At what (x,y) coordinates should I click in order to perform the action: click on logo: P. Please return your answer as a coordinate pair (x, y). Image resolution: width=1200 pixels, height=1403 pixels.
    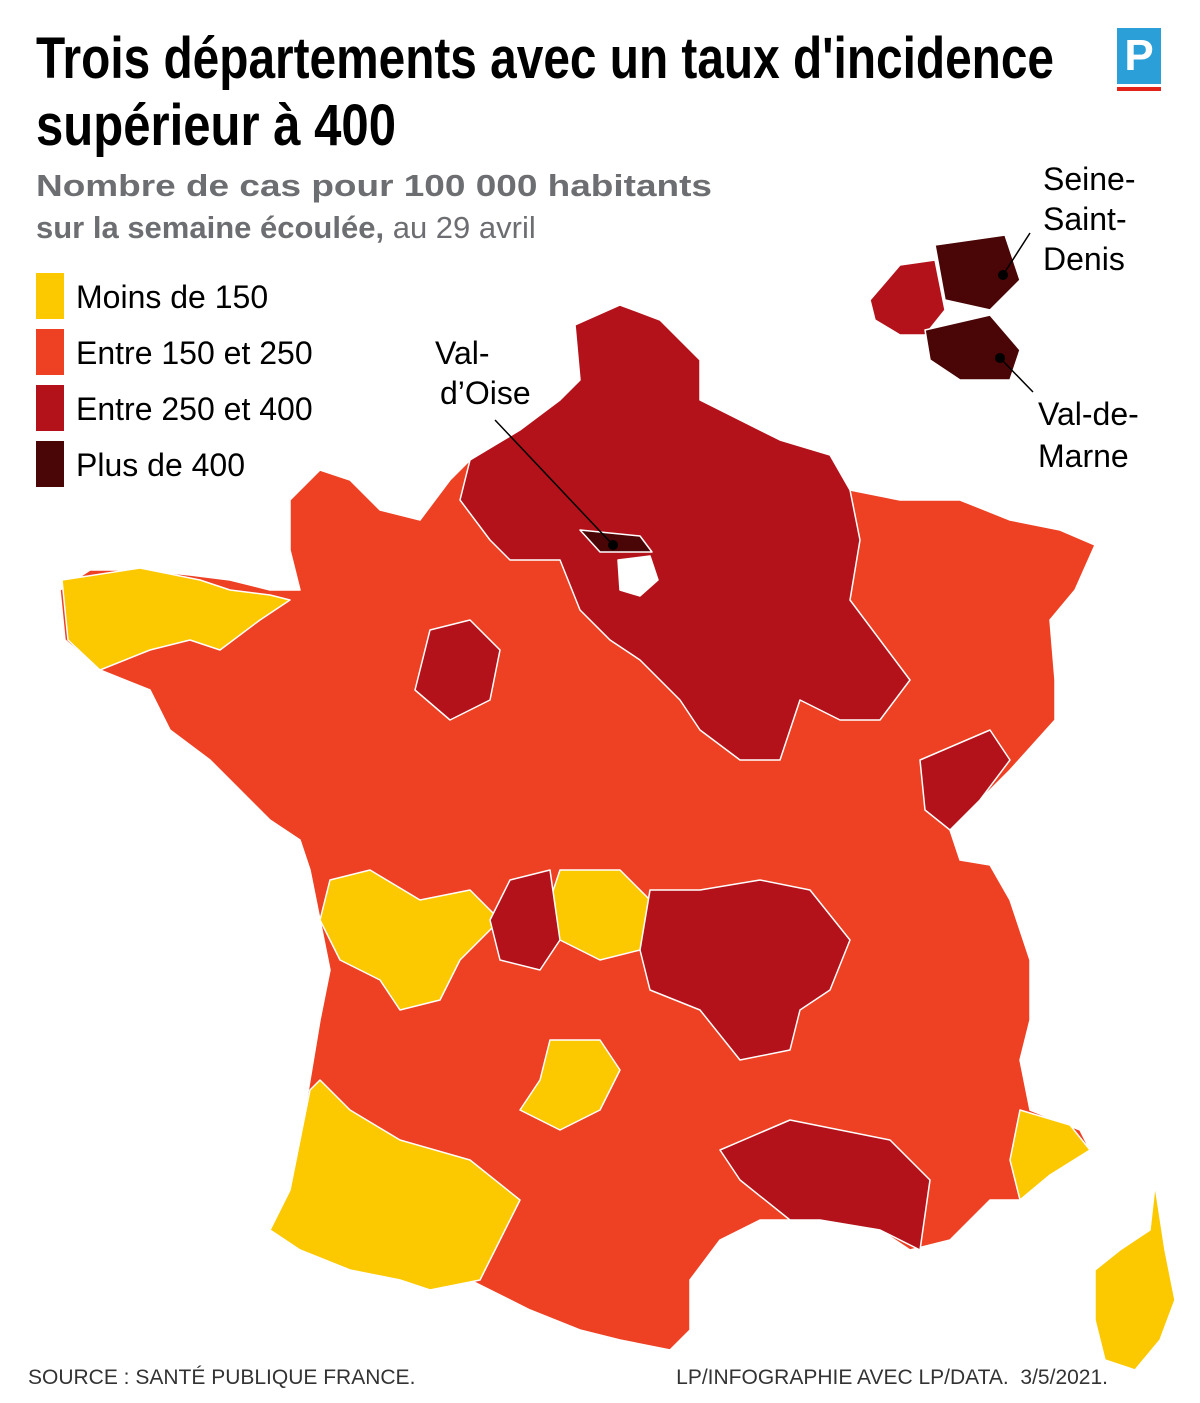
    Looking at the image, I should click on (1139, 59).